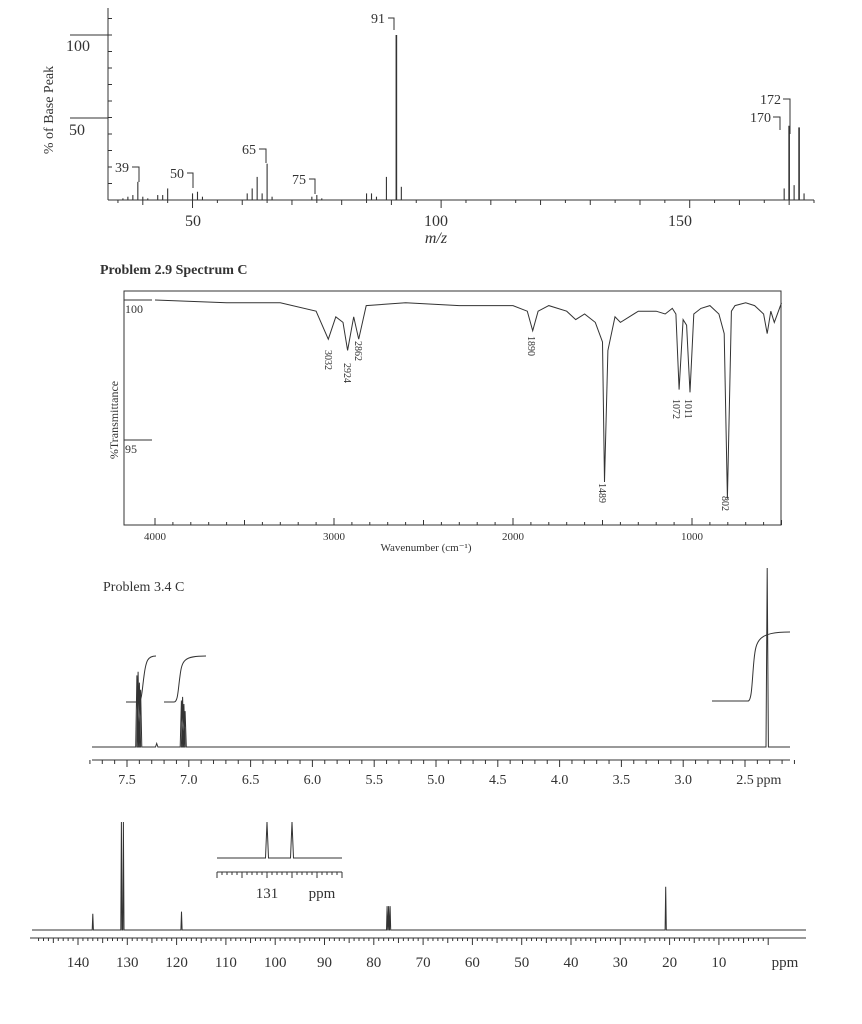  Describe the element at coordinates (357, 351) in the screenshot. I see `ir-peak-2862: 2862` at that location.